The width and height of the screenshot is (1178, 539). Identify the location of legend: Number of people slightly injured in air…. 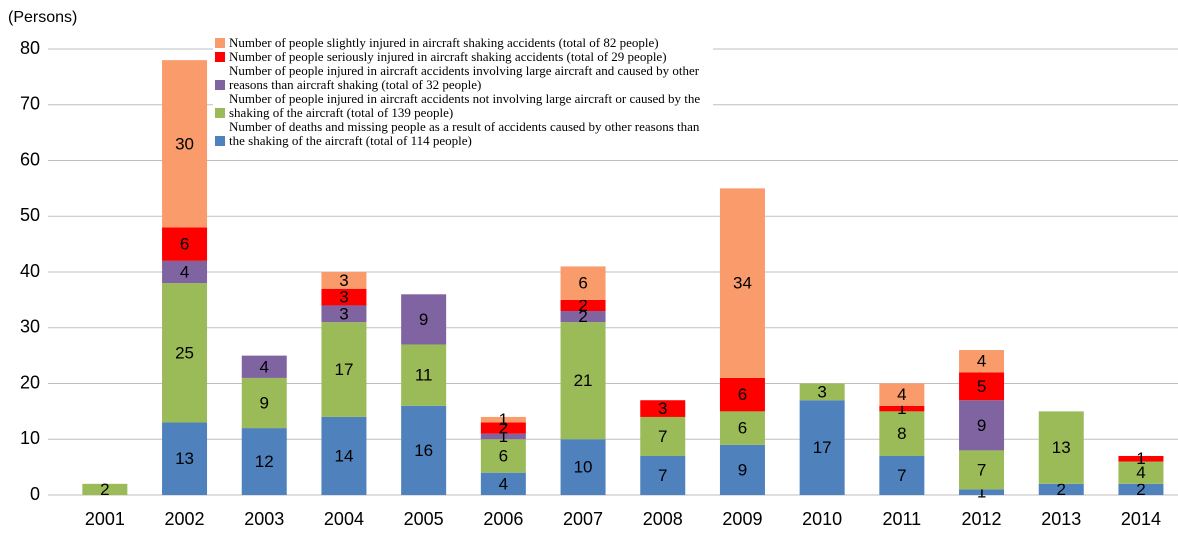
(463, 92).